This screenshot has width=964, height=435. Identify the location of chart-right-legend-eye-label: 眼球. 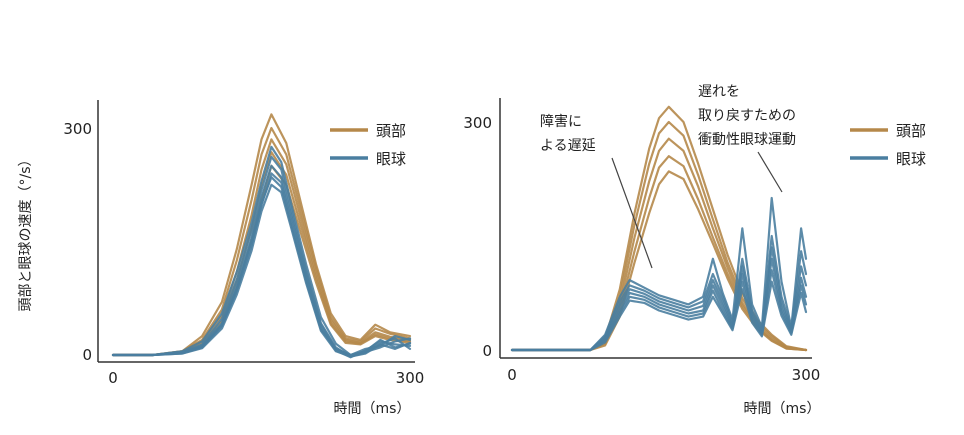
(911, 159).